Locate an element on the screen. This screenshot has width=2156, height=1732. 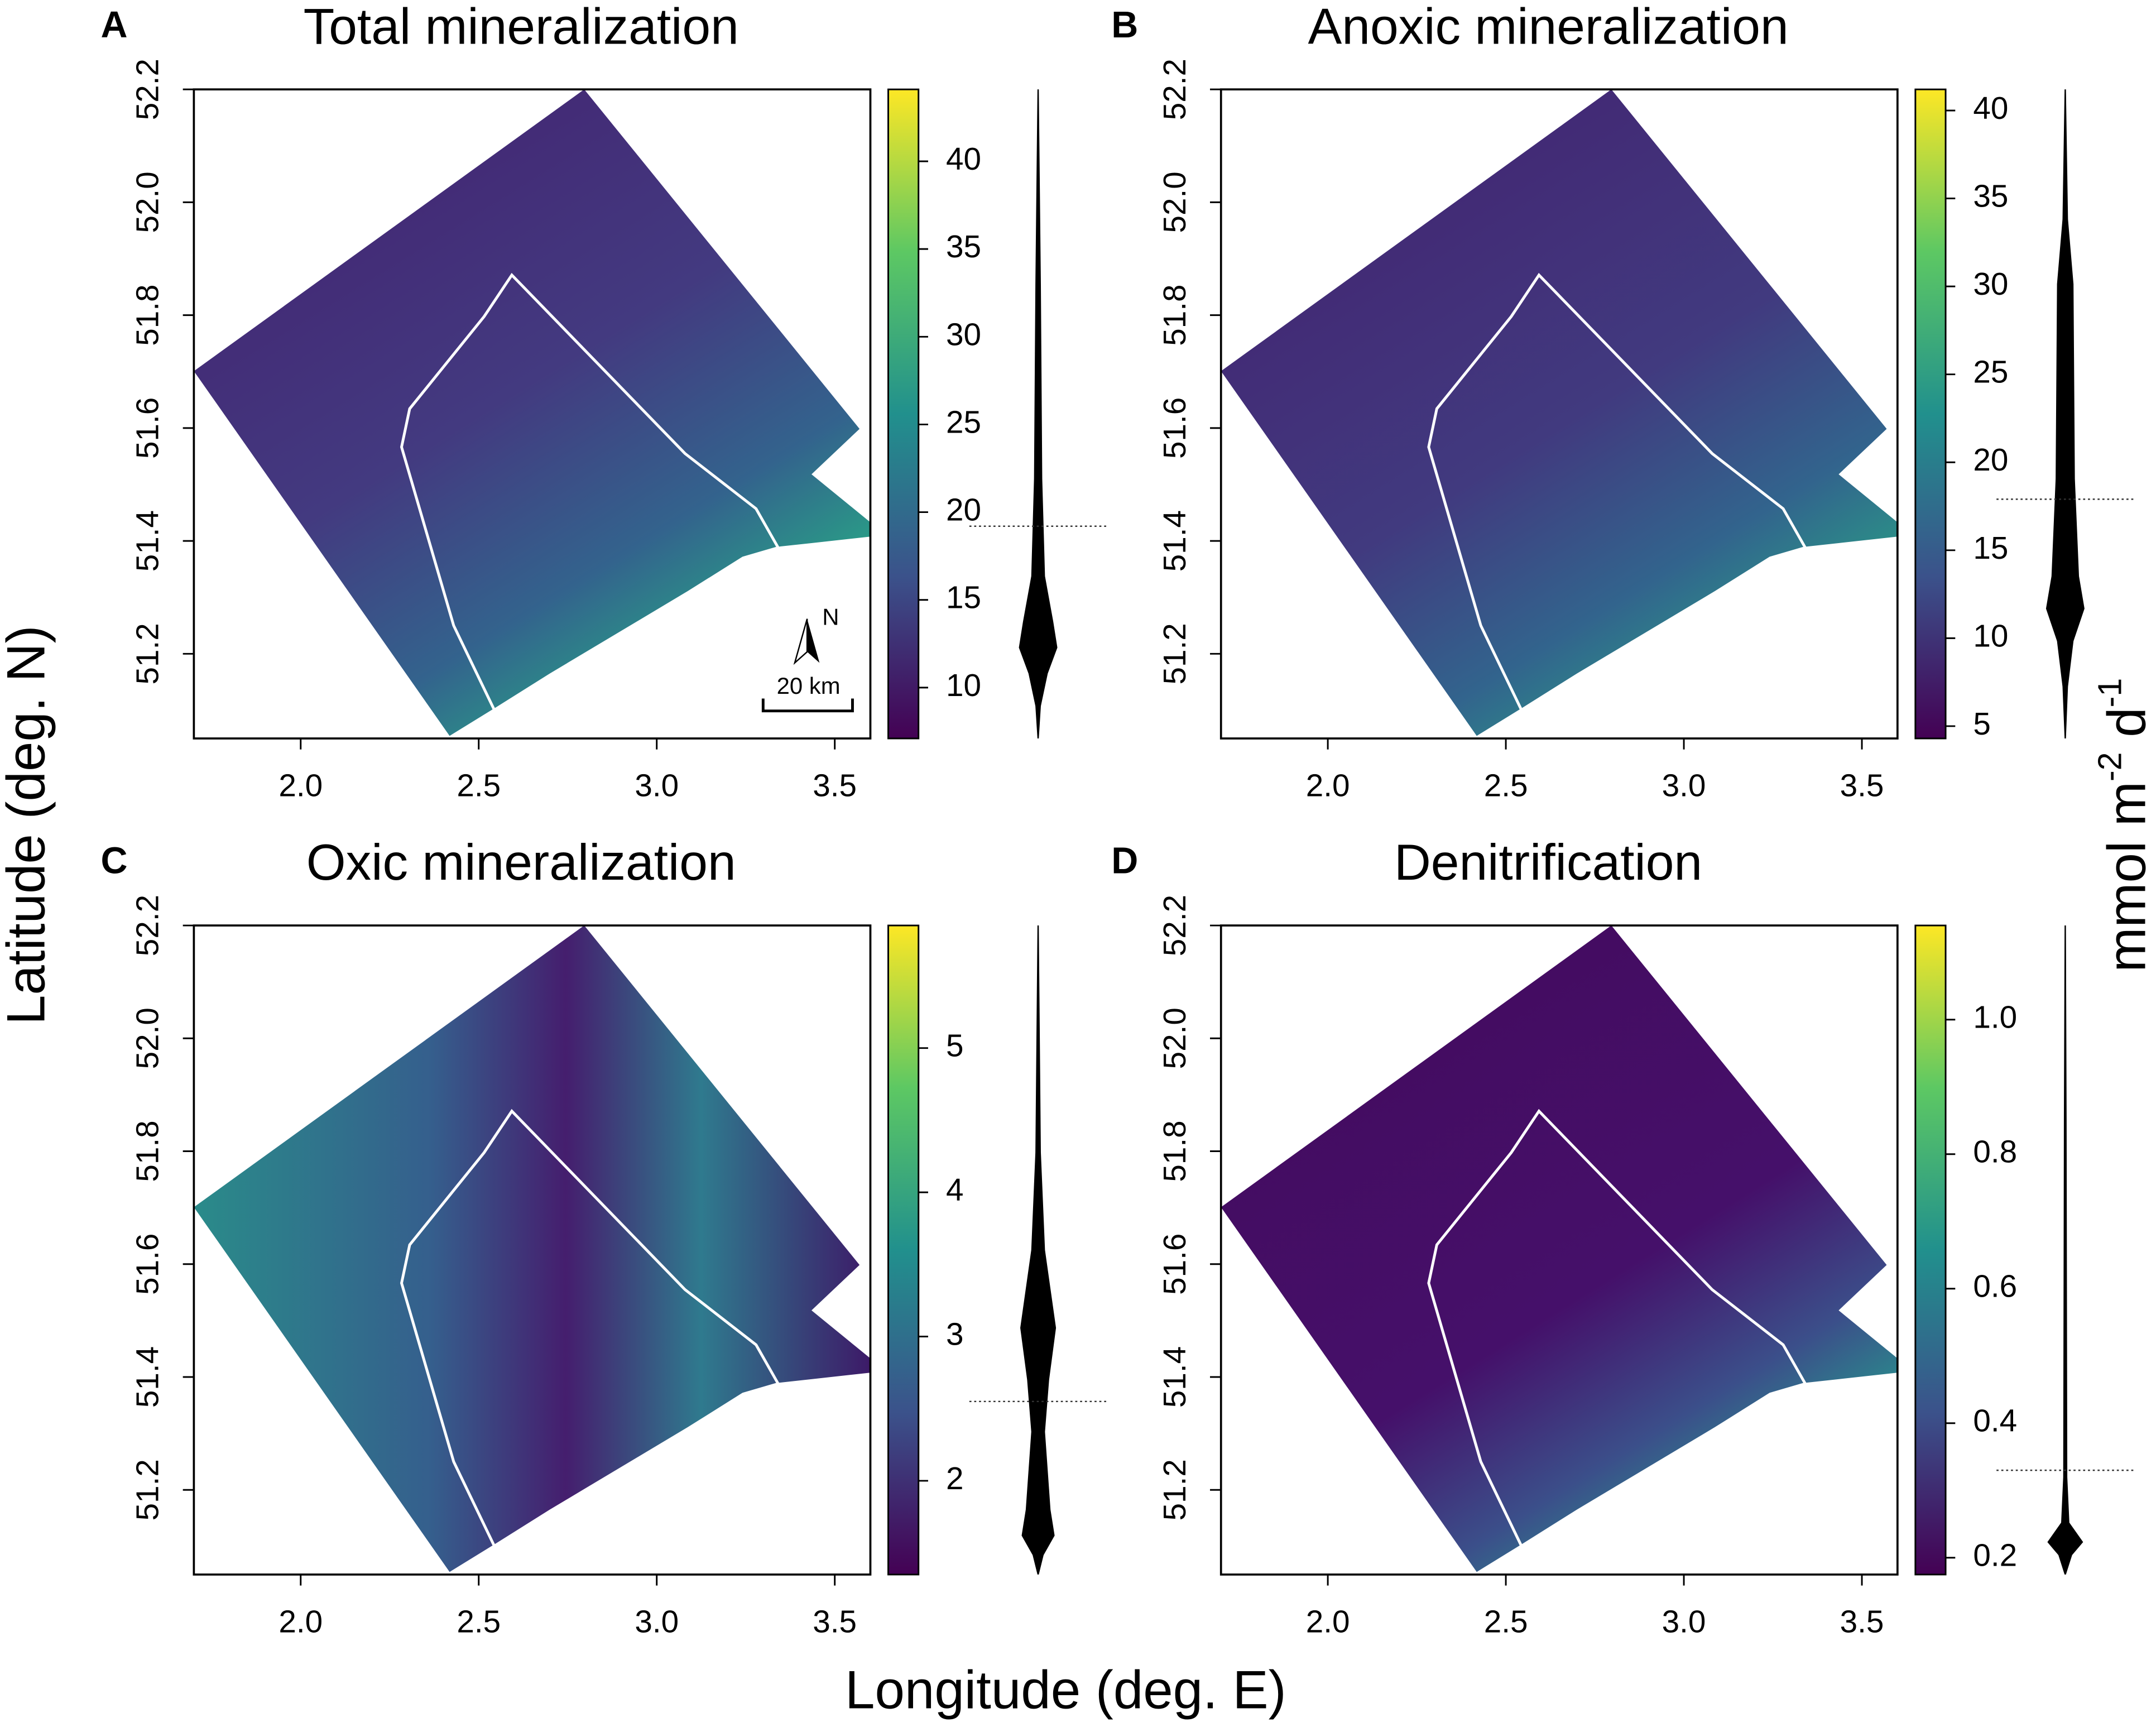
unit-exponent: -2 is located at coordinates (2110, 766).